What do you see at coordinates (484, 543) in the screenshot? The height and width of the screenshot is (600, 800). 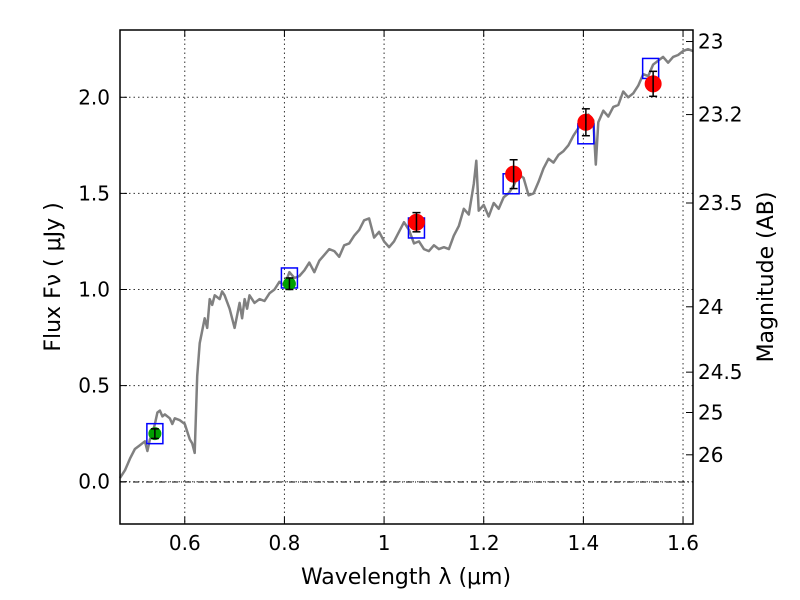 I see `x-tick-label: 1.2` at bounding box center [484, 543].